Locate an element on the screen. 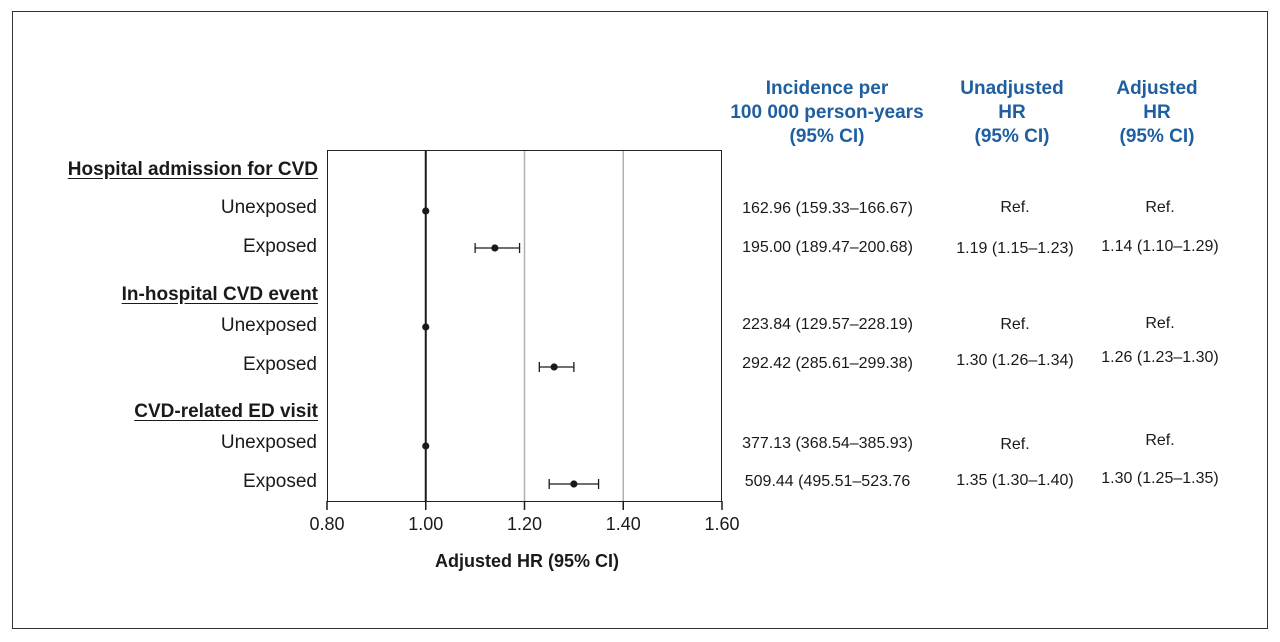  adjusted-hr-column-header: Adjusted HR (95% CI) is located at coordinates (1157, 112).